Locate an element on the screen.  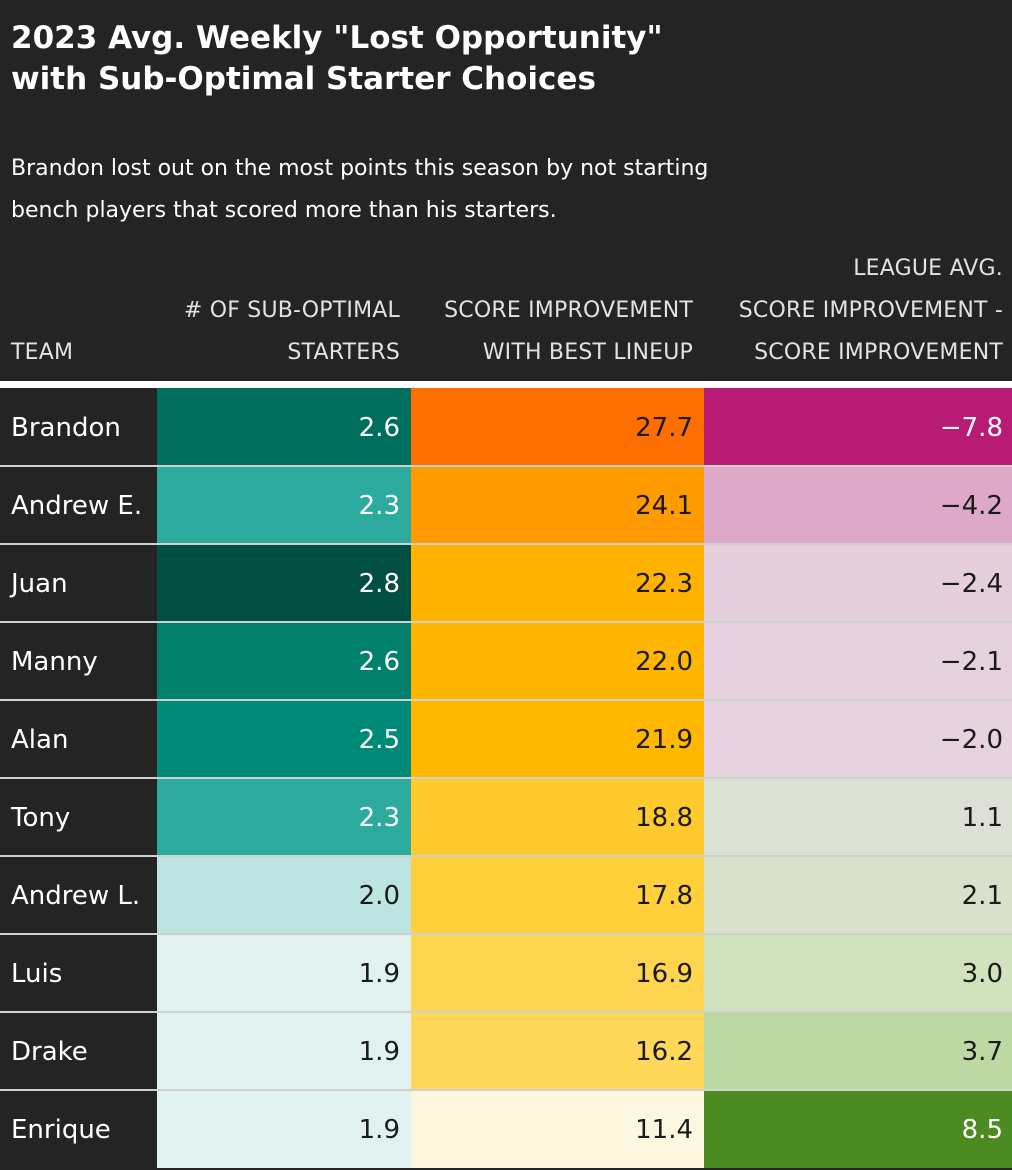
header-separator is located at coordinates (506, 384).